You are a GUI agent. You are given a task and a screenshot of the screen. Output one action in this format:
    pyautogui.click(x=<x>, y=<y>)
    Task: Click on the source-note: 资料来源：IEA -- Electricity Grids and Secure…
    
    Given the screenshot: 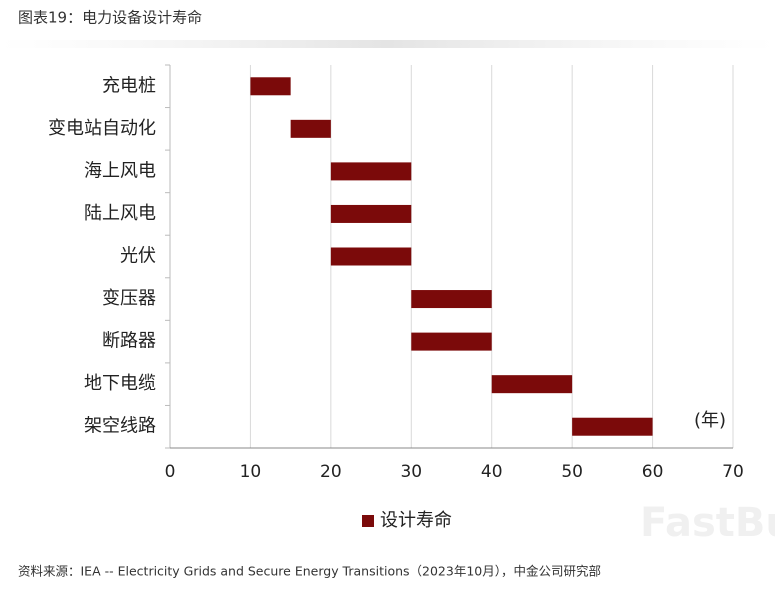 What is the action you would take?
    pyautogui.click(x=309, y=571)
    